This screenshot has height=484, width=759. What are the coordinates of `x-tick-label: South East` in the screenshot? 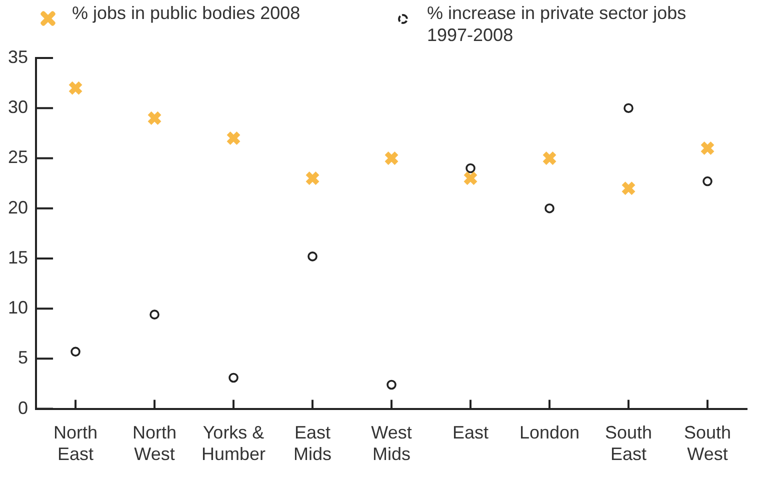 It's located at (628, 443).